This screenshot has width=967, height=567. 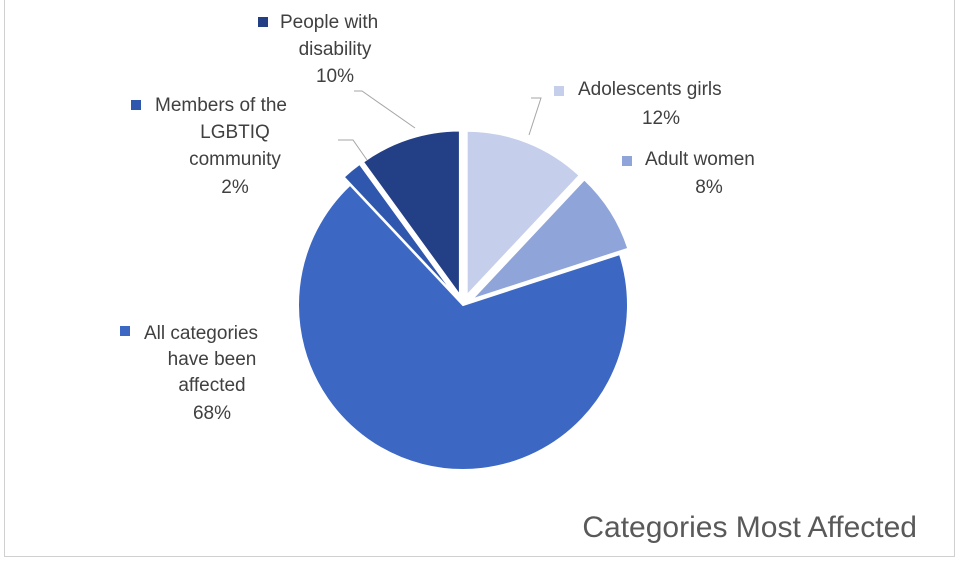 What do you see at coordinates (201, 333) in the screenshot?
I see `slice-label: All categories` at bounding box center [201, 333].